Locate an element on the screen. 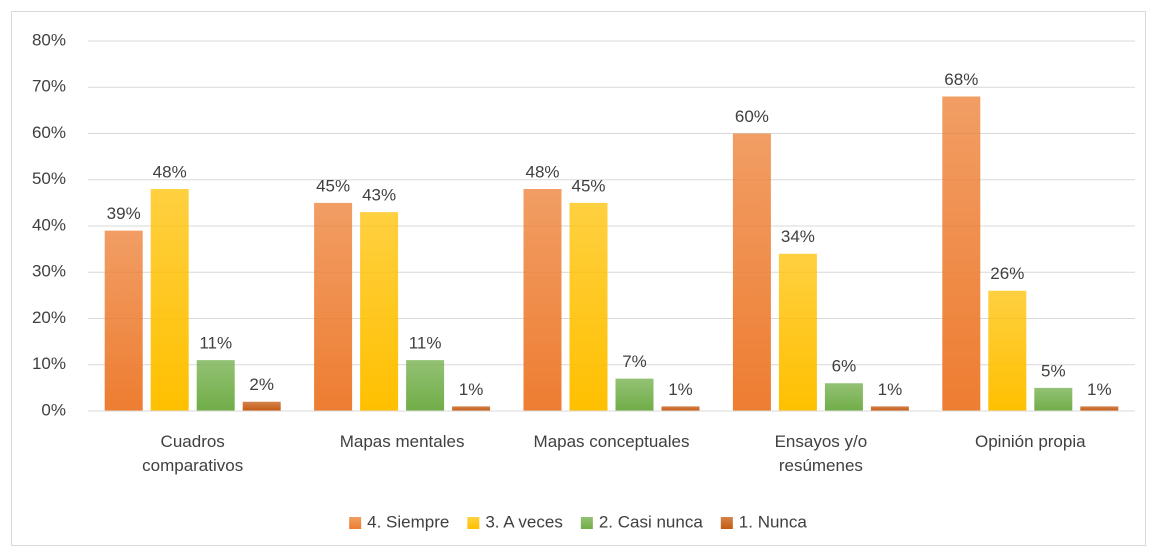 The width and height of the screenshot is (1156, 556). legend-label: 2. Casi nunca is located at coordinates (651, 521).